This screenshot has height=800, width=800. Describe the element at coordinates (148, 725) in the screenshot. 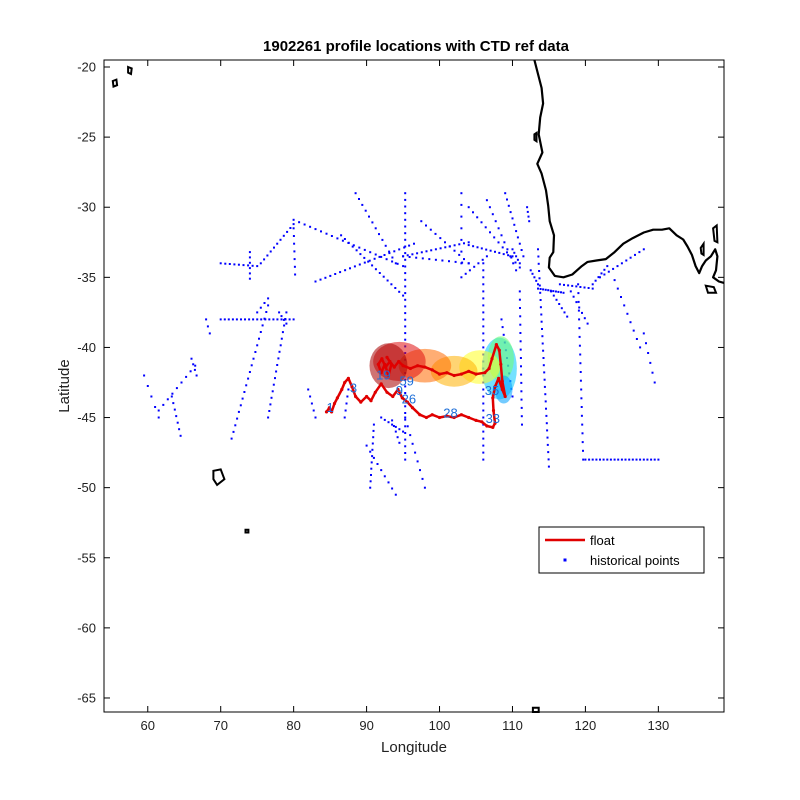

I see `x-tick-label: 60` at that location.